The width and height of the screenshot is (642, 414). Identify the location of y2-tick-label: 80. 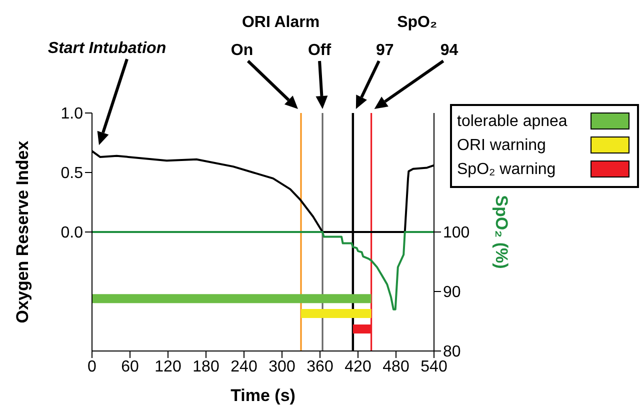
(452, 352).